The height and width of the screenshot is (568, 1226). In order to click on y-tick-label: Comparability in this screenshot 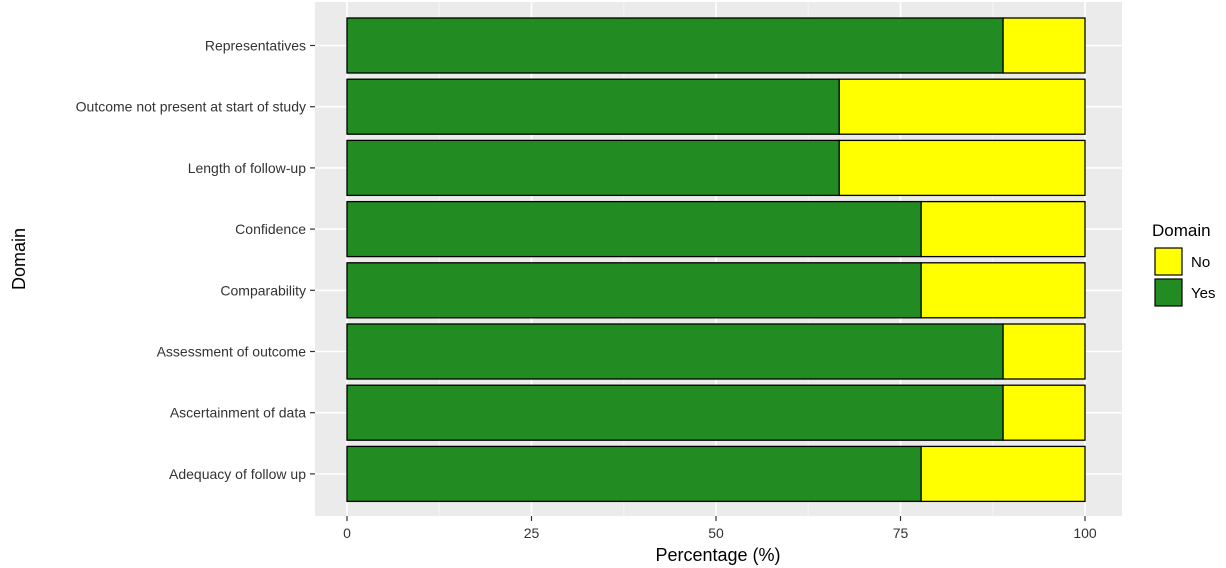, I will do `click(263, 290)`.